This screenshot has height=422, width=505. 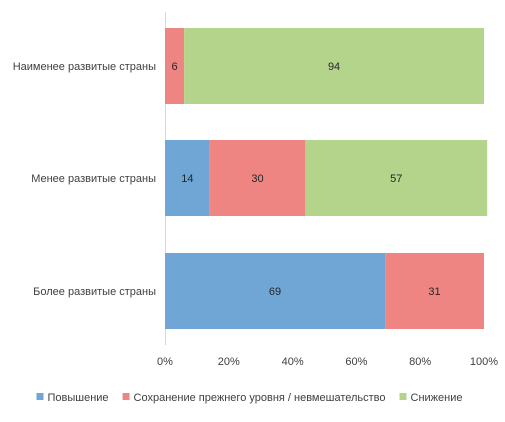 I want to click on data-label-2-category-1: 6, so click(x=175, y=67).